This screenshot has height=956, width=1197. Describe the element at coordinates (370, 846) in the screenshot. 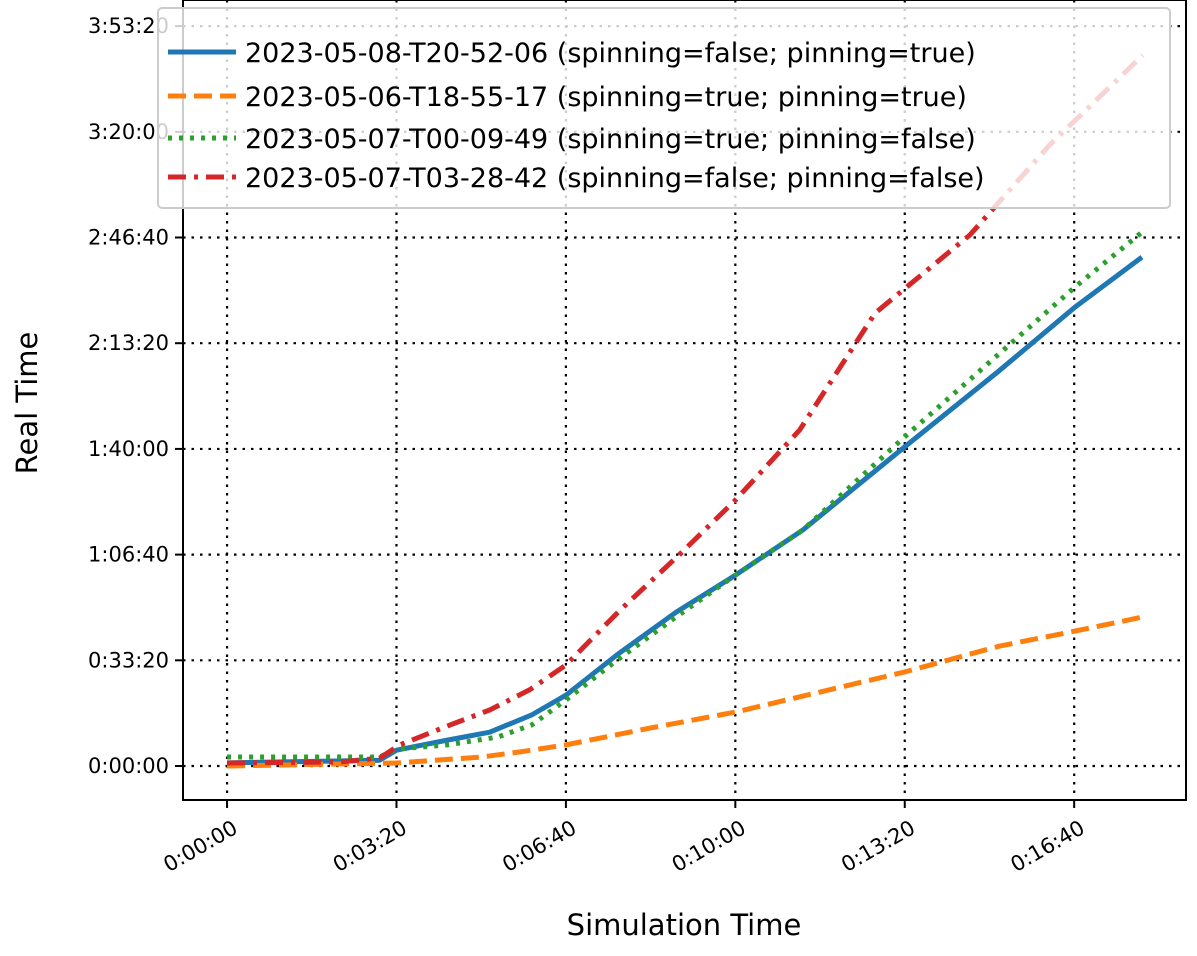

I see `x-tick-label: 0:03:20` at that location.